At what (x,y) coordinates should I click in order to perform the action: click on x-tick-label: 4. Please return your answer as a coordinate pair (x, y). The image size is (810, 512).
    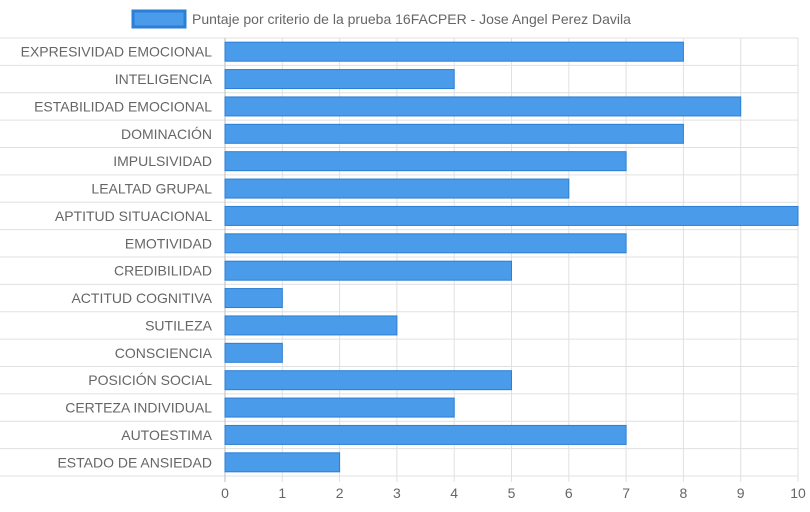
    Looking at the image, I should click on (454, 493).